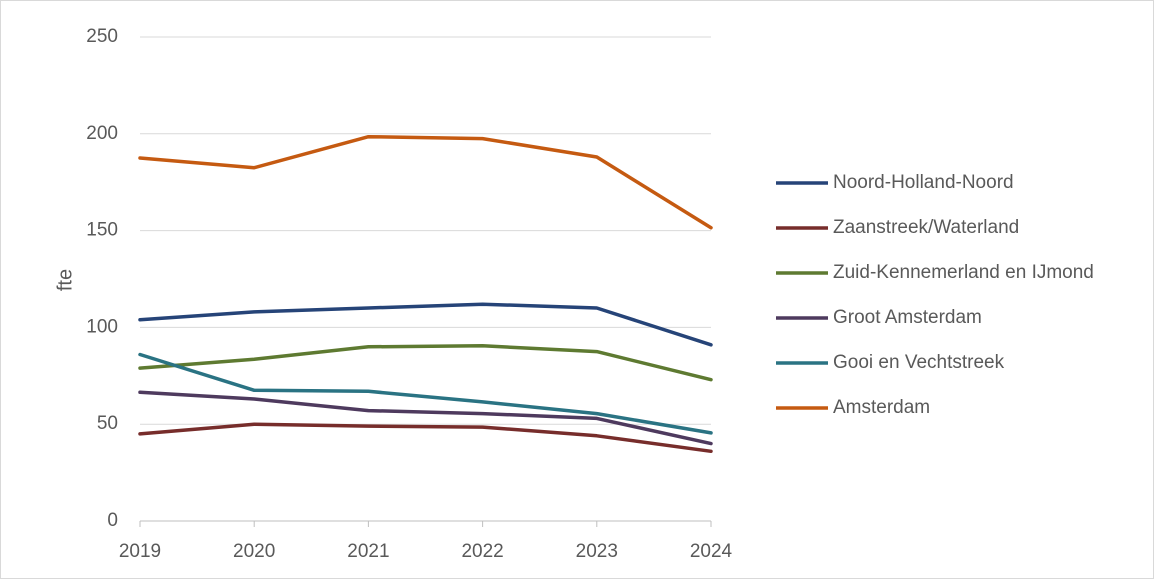 The width and height of the screenshot is (1154, 579). What do you see at coordinates (926, 227) in the screenshot?
I see `legend-label: Zaanstreek/Waterland` at bounding box center [926, 227].